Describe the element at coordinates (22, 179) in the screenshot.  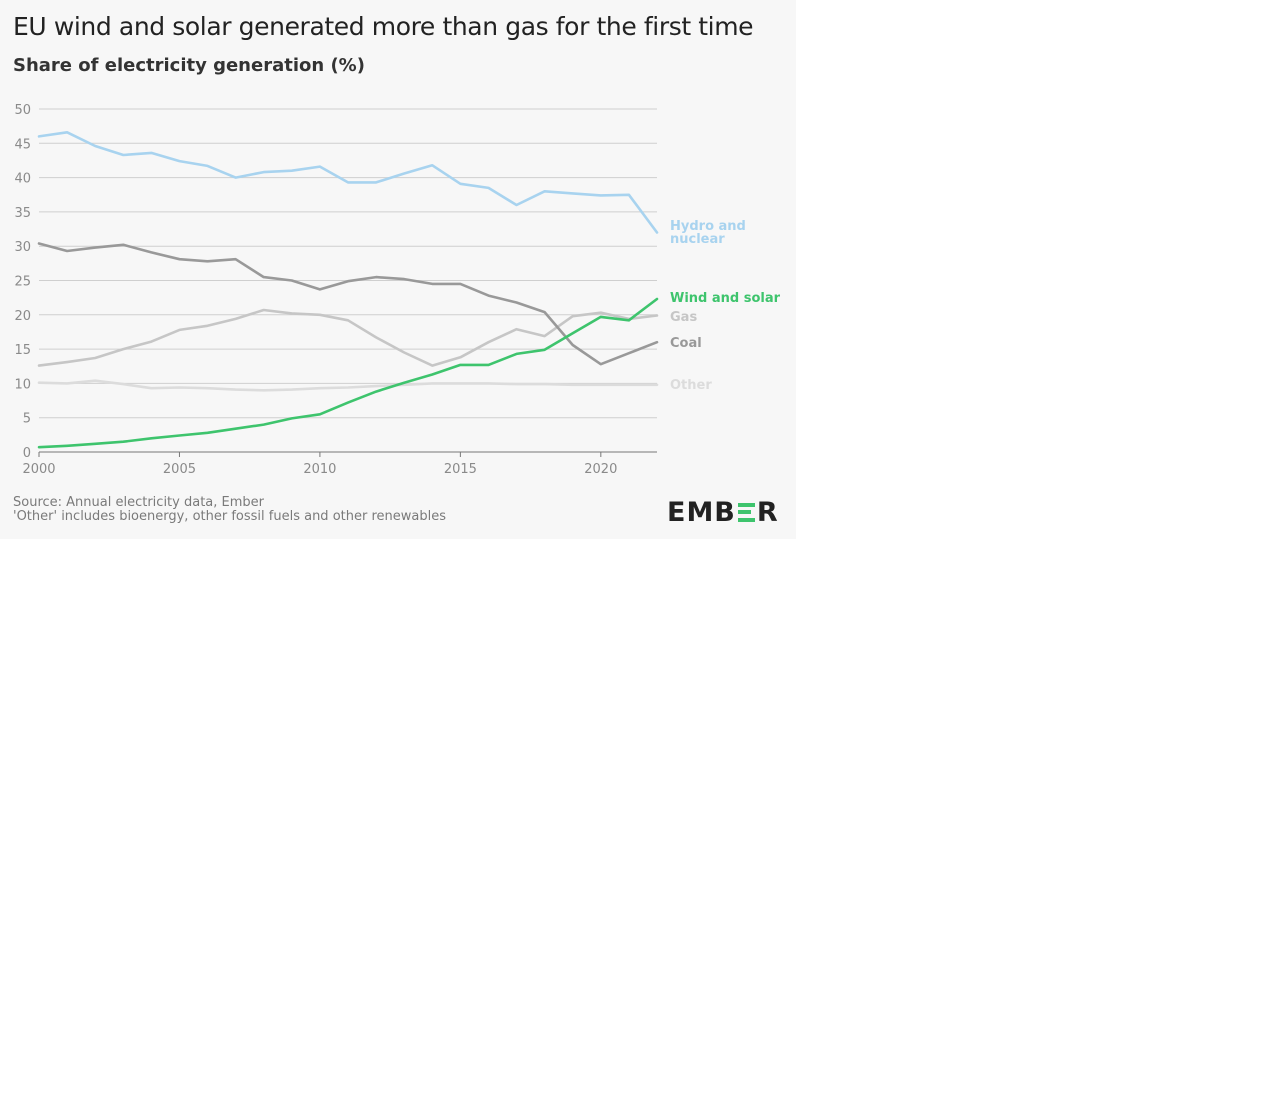
I see `y-tick-label: 40` at that location.